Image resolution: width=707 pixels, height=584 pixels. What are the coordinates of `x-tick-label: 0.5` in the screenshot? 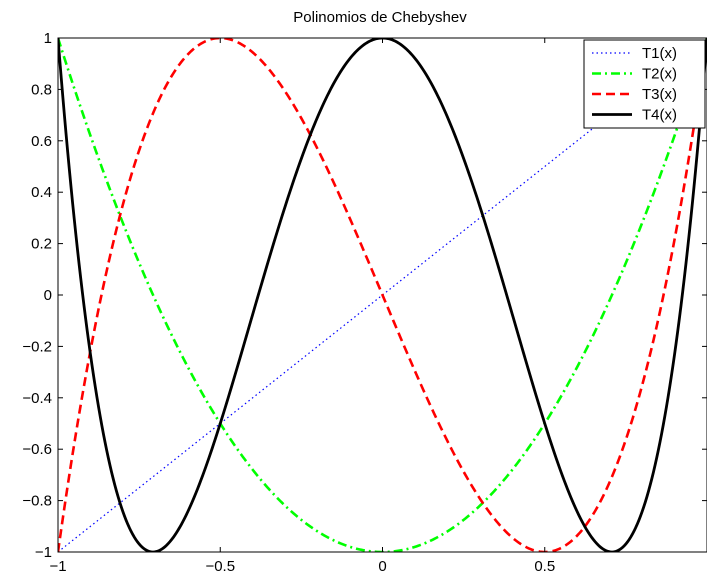 It's located at (544, 566).